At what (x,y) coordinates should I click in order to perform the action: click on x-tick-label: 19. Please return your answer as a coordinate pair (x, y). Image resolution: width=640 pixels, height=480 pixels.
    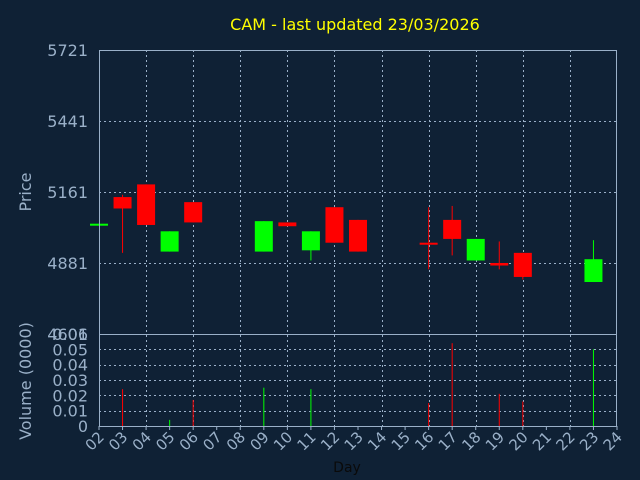
    Looking at the image, I should click on (495, 441).